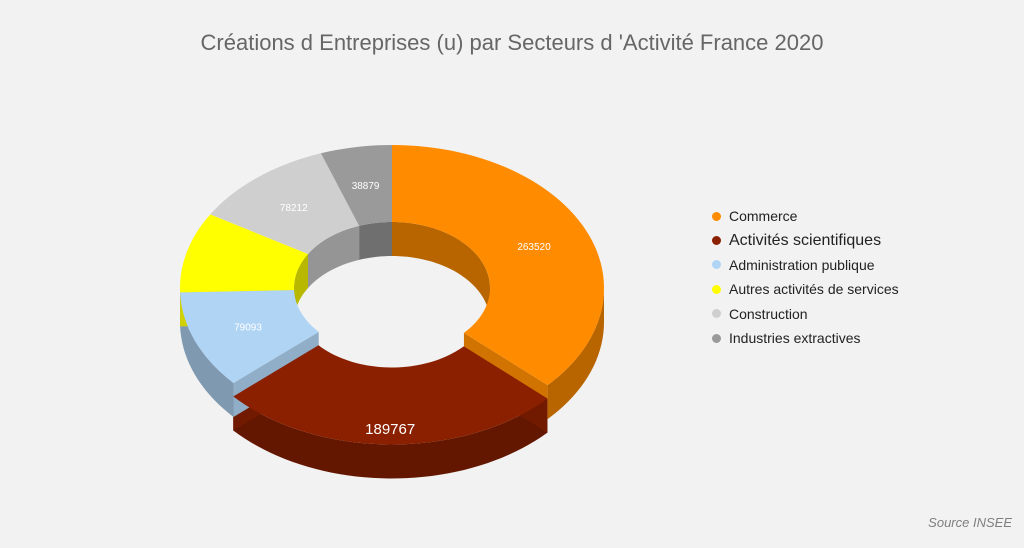  I want to click on legend-item: Industries extractives, so click(805, 338).